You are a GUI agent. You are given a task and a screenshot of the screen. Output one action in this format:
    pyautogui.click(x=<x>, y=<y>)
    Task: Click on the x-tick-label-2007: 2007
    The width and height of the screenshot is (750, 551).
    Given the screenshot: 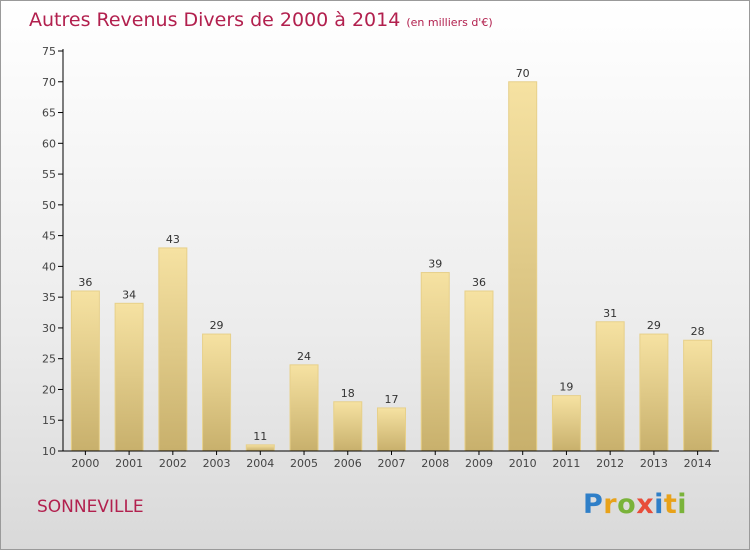 What is the action you would take?
    pyautogui.click(x=392, y=463)
    